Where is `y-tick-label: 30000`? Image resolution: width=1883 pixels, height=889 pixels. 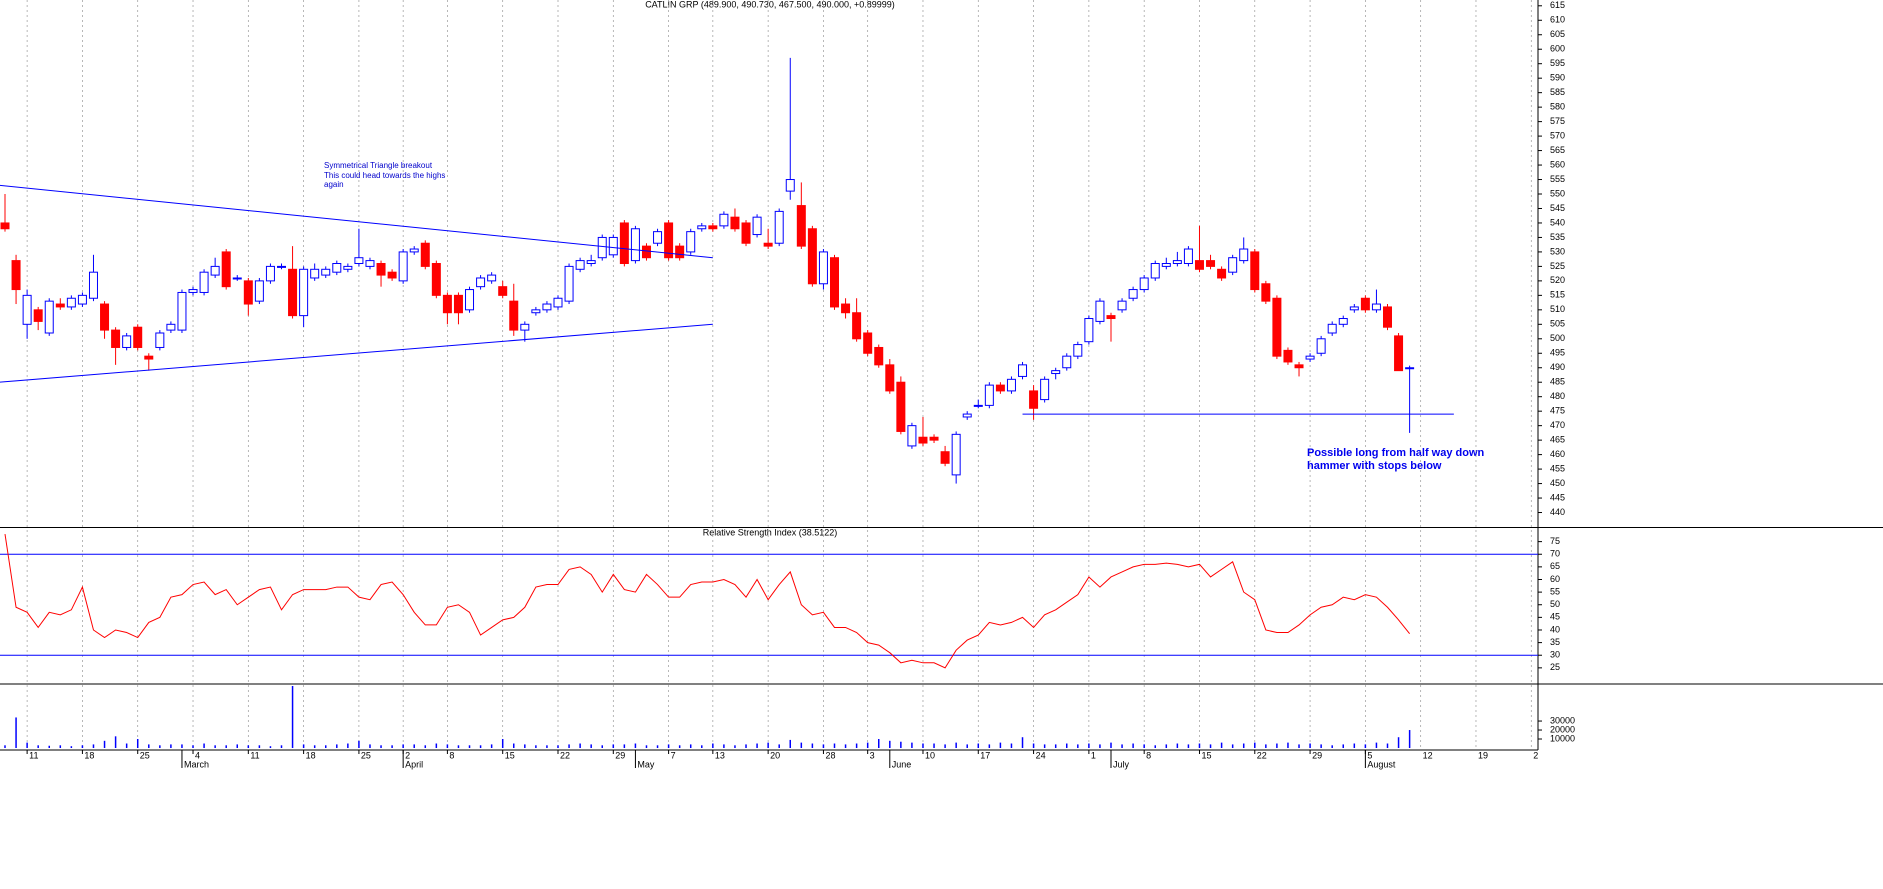 y-tick-label: 30000 is located at coordinates (1562, 720).